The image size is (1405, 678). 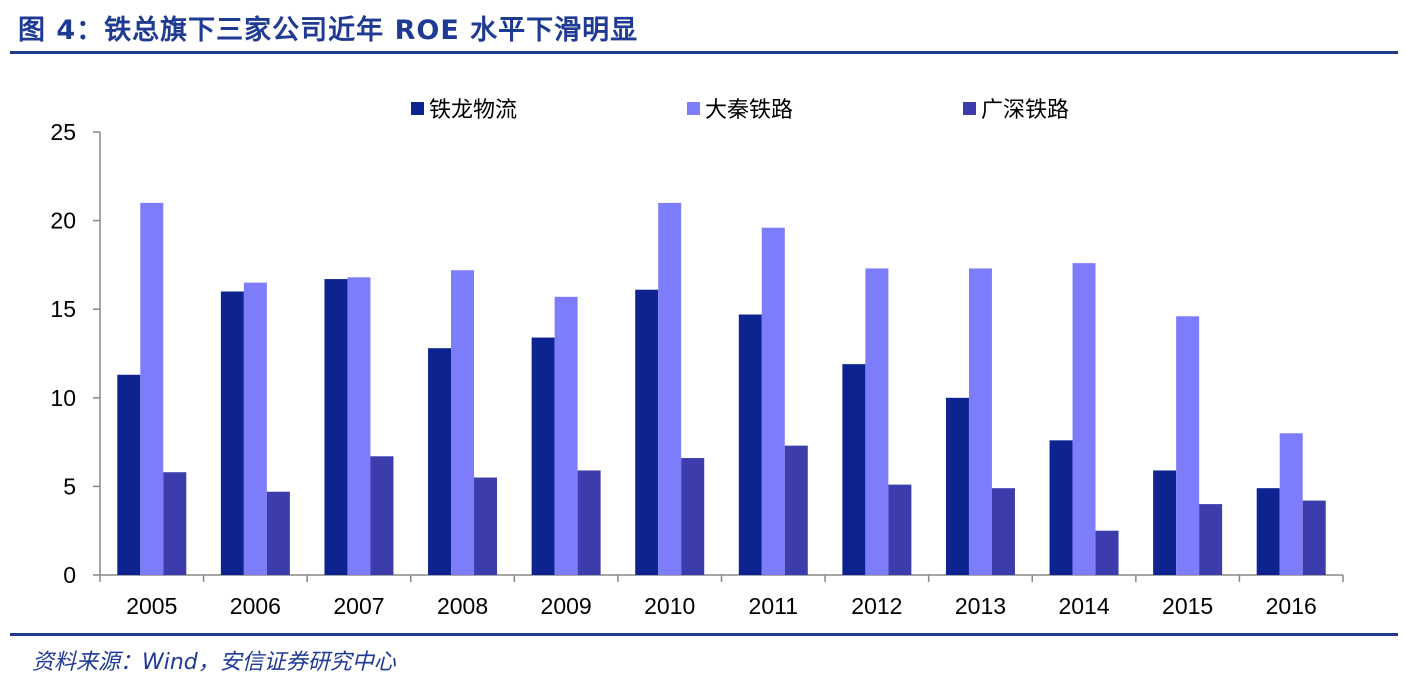 I want to click on legend: 铁龙物流 大秦铁路 广深铁路, so click(x=740, y=110).